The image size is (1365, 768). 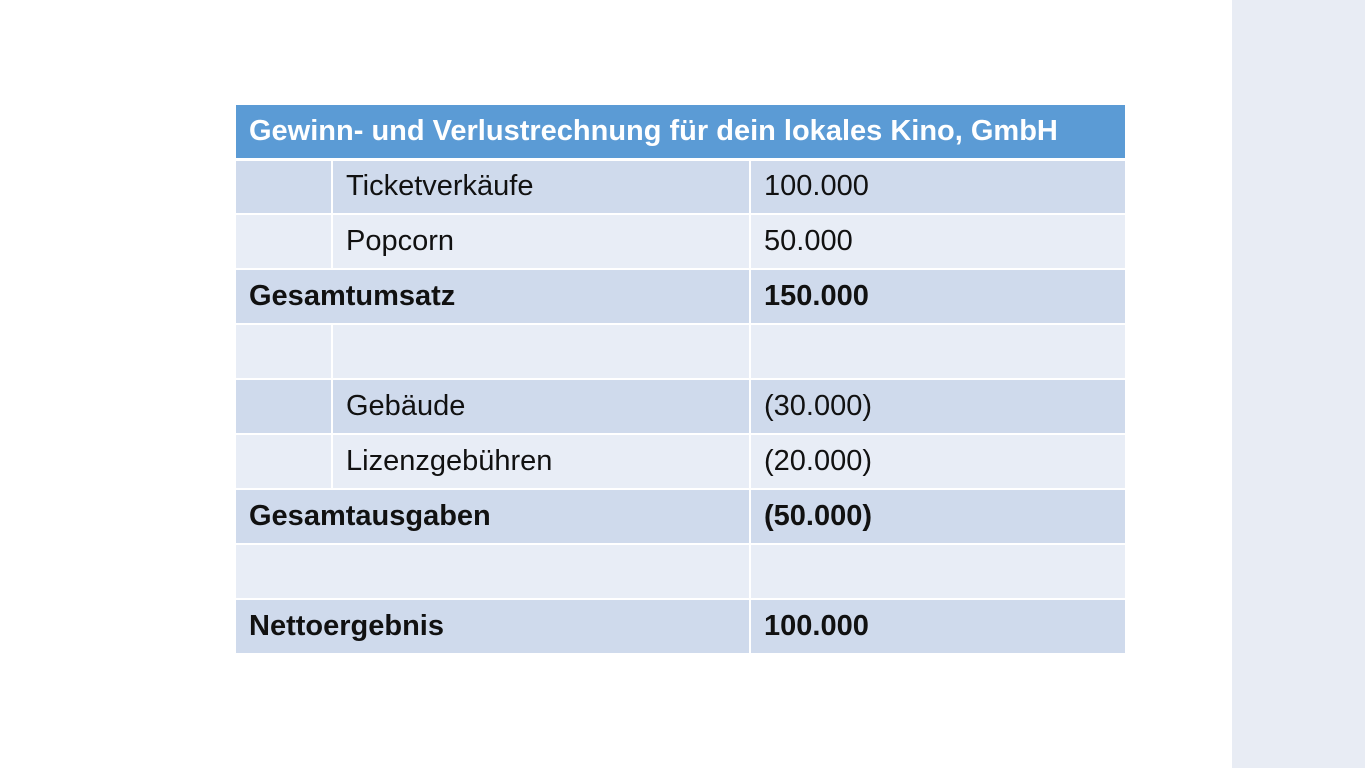 What do you see at coordinates (540, 187) in the screenshot?
I see `row-label: Ticketverkäufe` at bounding box center [540, 187].